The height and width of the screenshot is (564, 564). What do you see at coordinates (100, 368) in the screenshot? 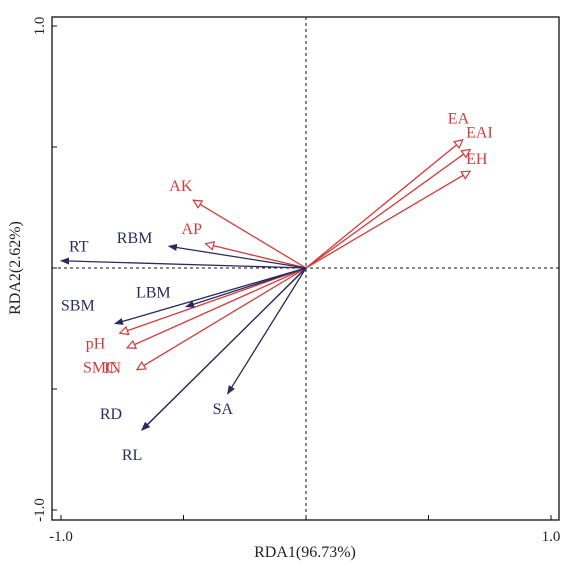
I see `vector-label-smc: SMC` at bounding box center [100, 368].